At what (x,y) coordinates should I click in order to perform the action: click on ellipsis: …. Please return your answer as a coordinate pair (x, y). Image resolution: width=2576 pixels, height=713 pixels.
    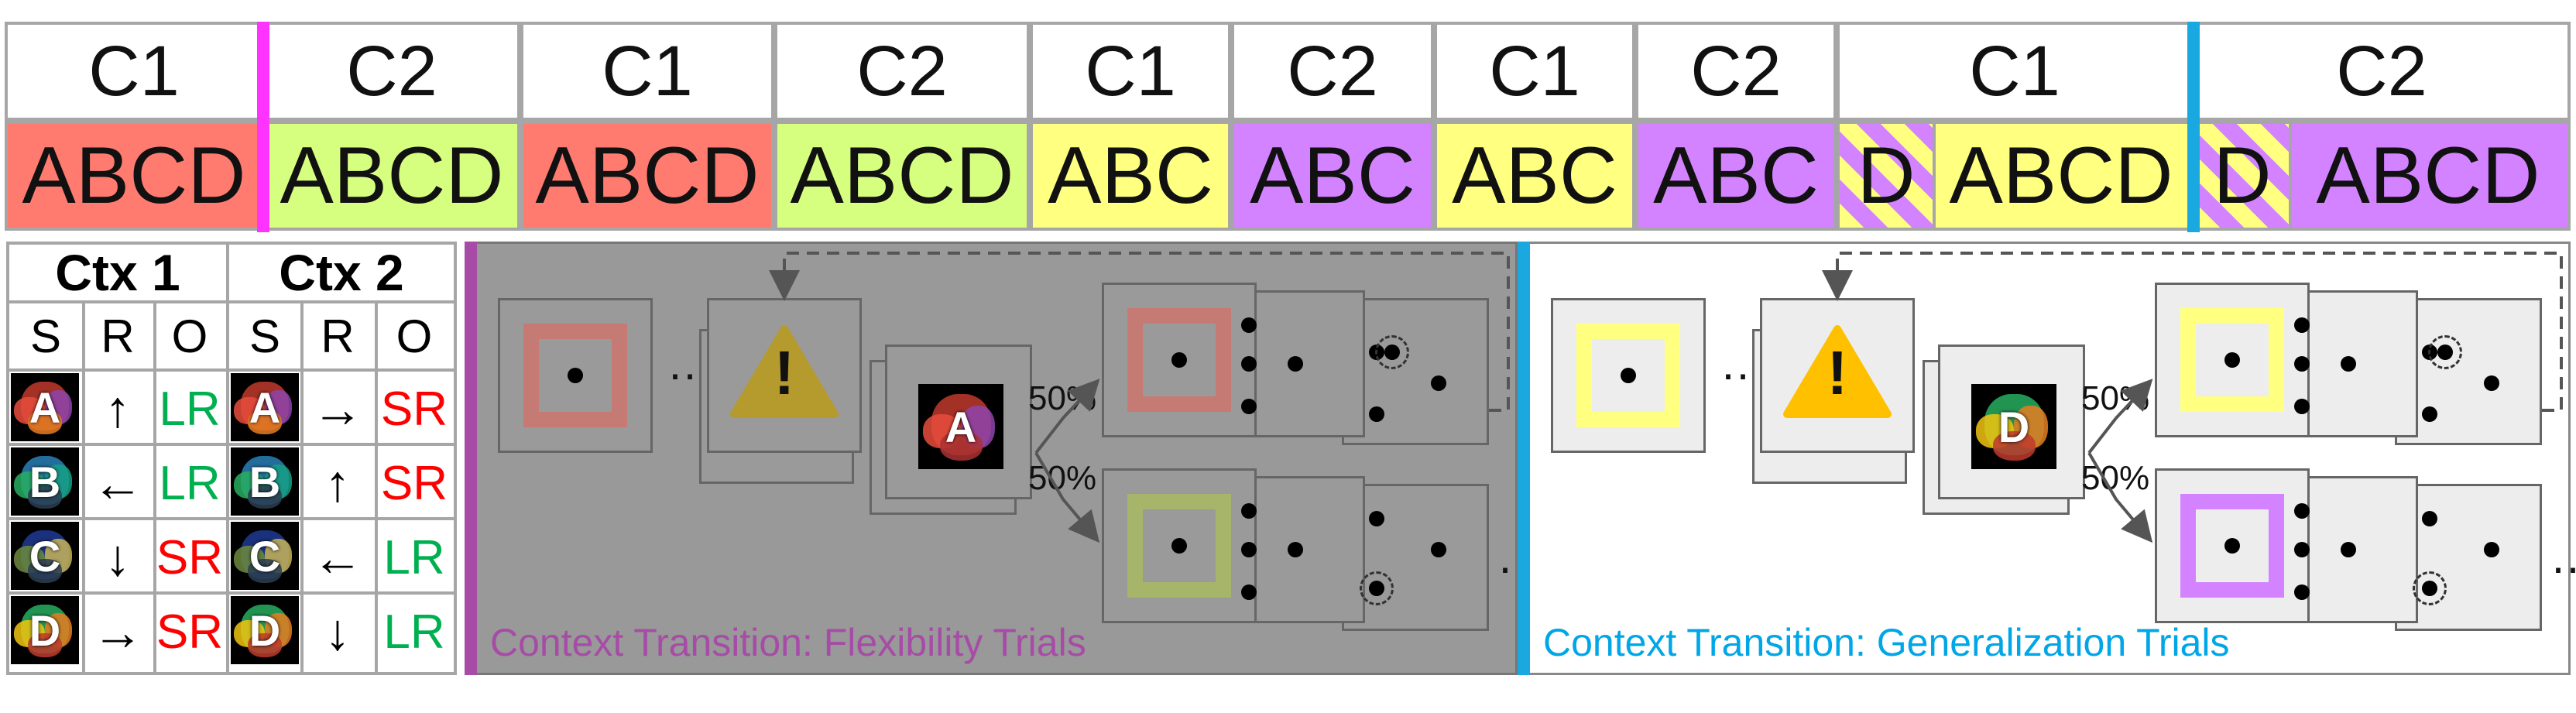
    Looking at the image, I should click on (2563, 557).